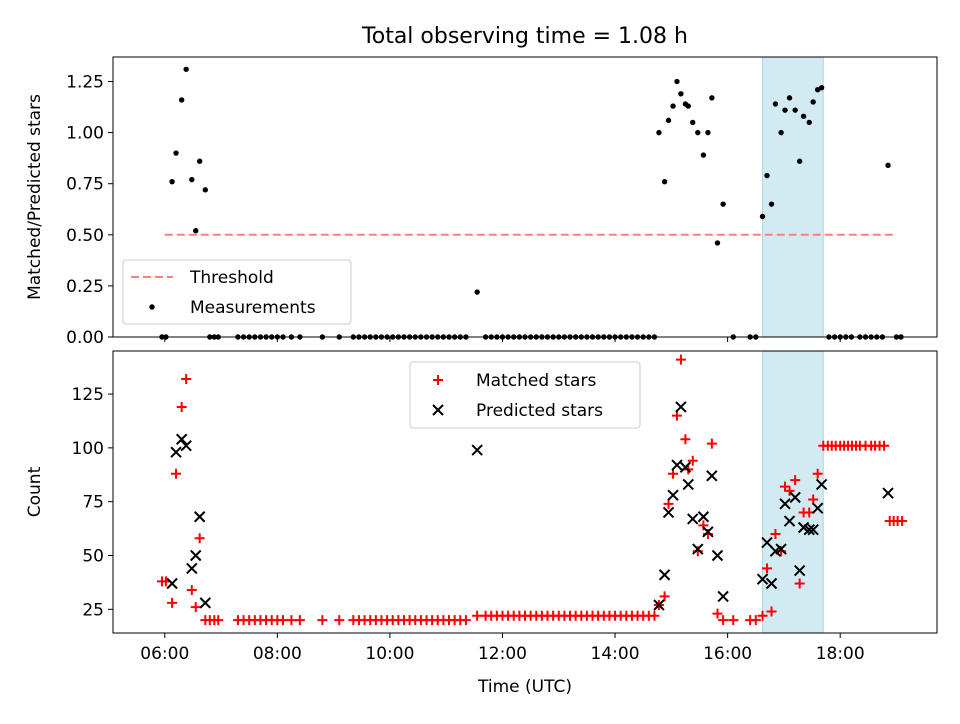  What do you see at coordinates (85, 236) in the screenshot?
I see `y-tick-label: 0.50` at bounding box center [85, 236].